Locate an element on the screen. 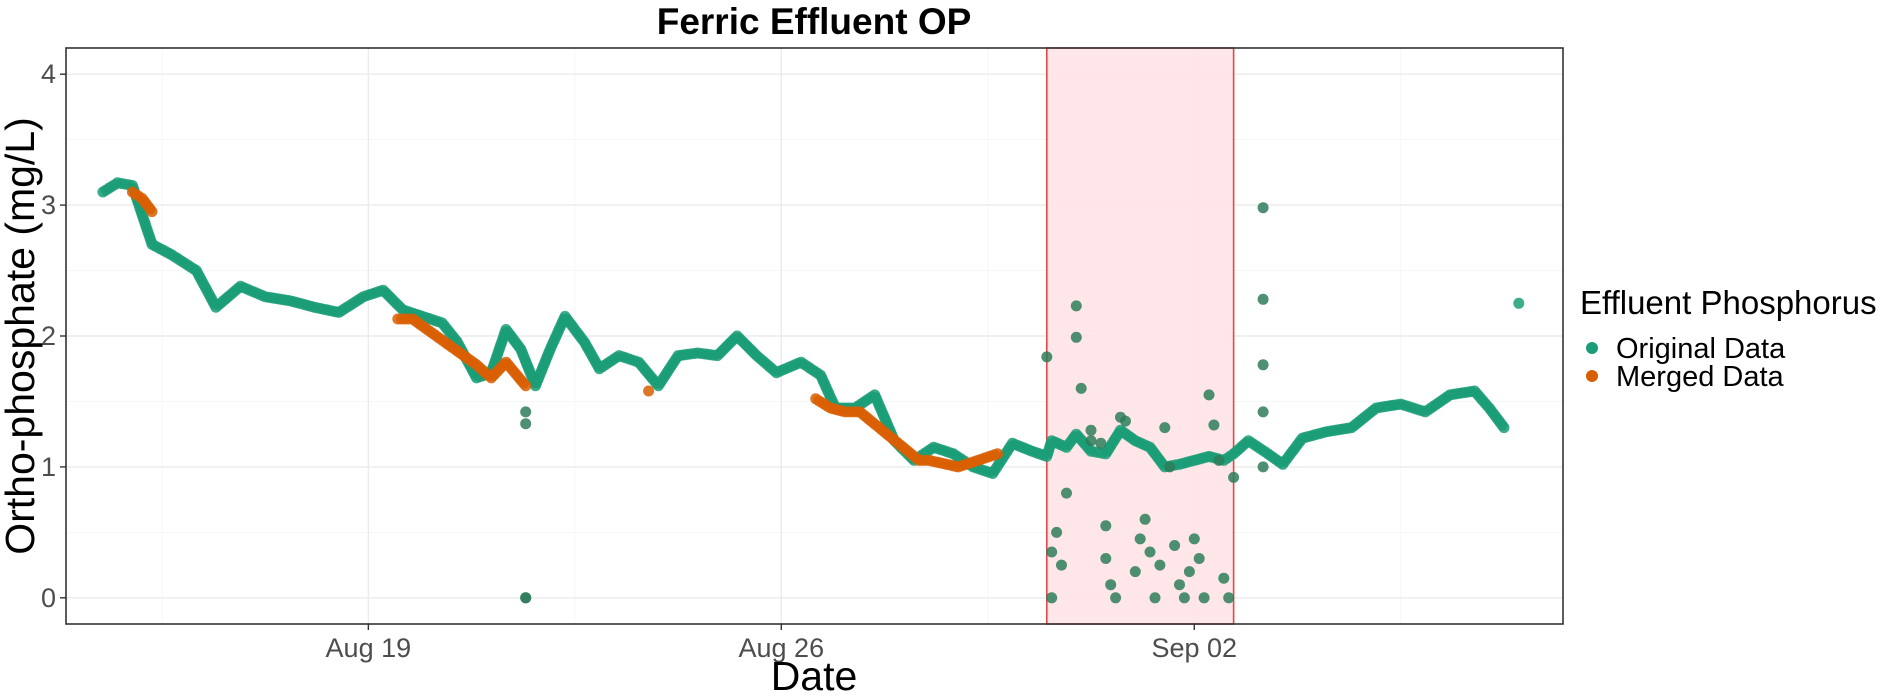 The height and width of the screenshot is (700, 1900). y-axis: 0 1 2 3 4 is located at coordinates (53, 336).